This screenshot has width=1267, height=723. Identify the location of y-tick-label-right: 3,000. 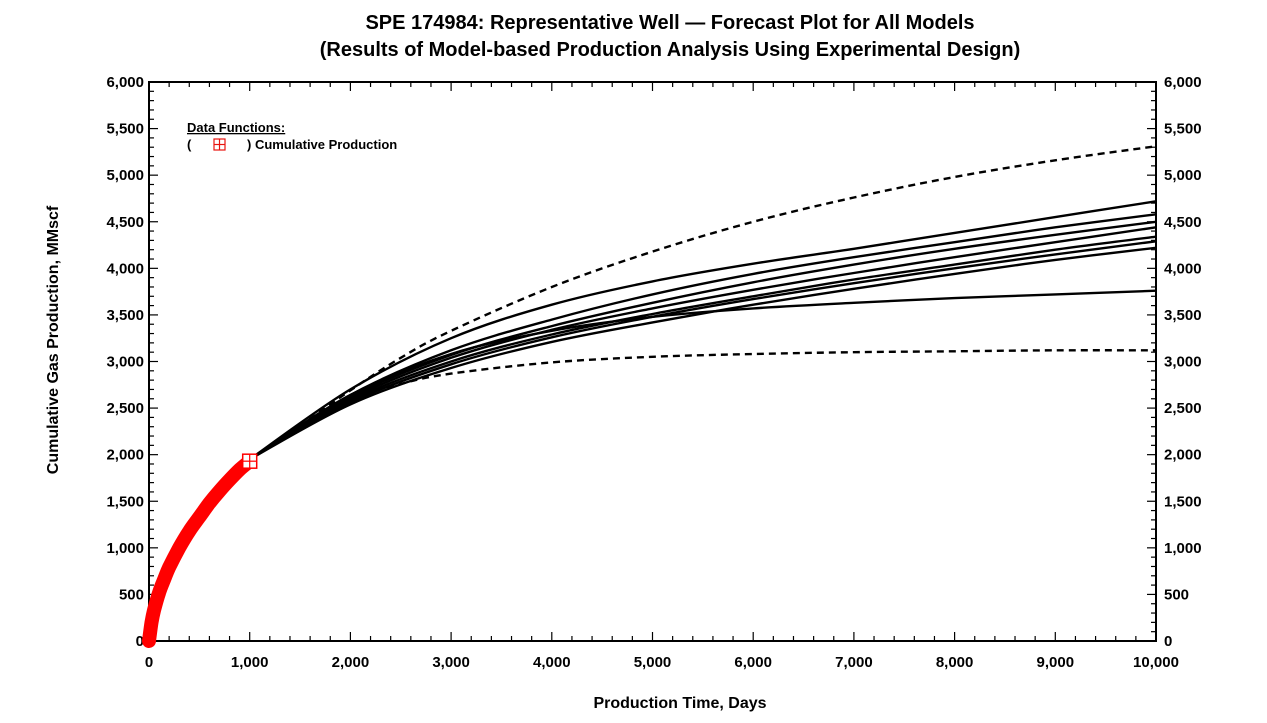
(1183, 362).